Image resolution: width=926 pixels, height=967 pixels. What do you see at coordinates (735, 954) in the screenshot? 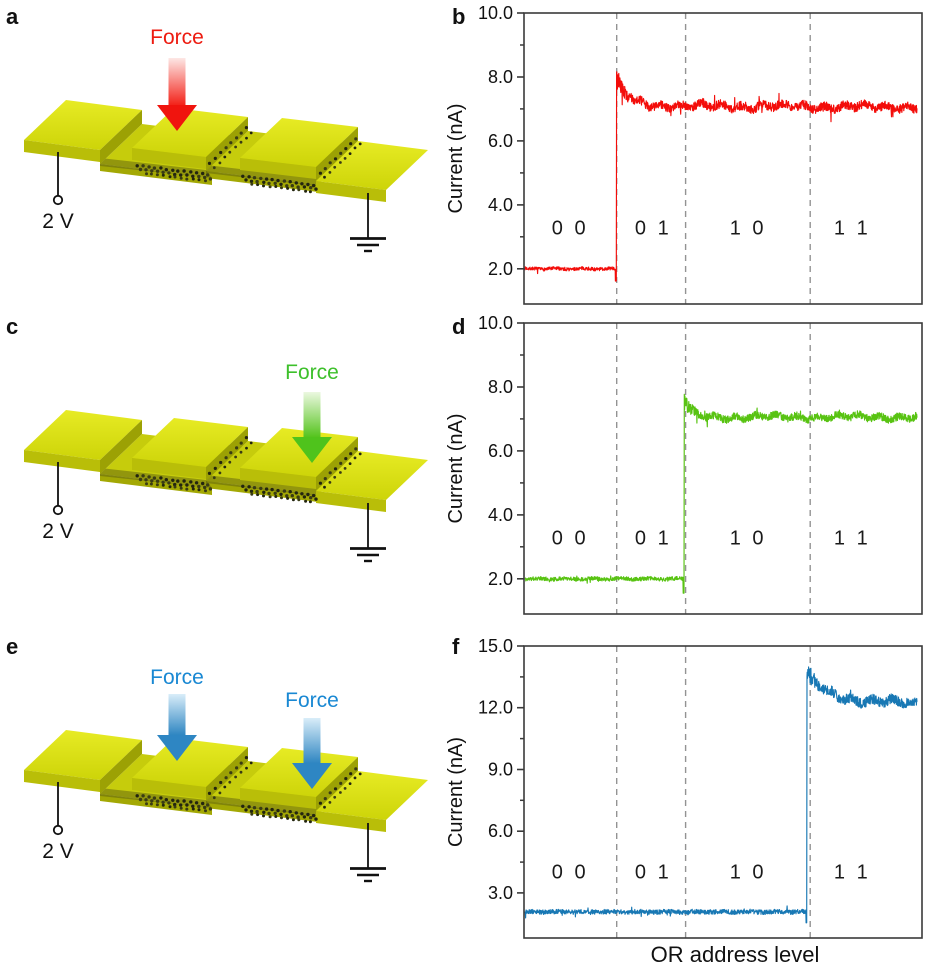
I see `x-axis-label: OR address level` at bounding box center [735, 954].